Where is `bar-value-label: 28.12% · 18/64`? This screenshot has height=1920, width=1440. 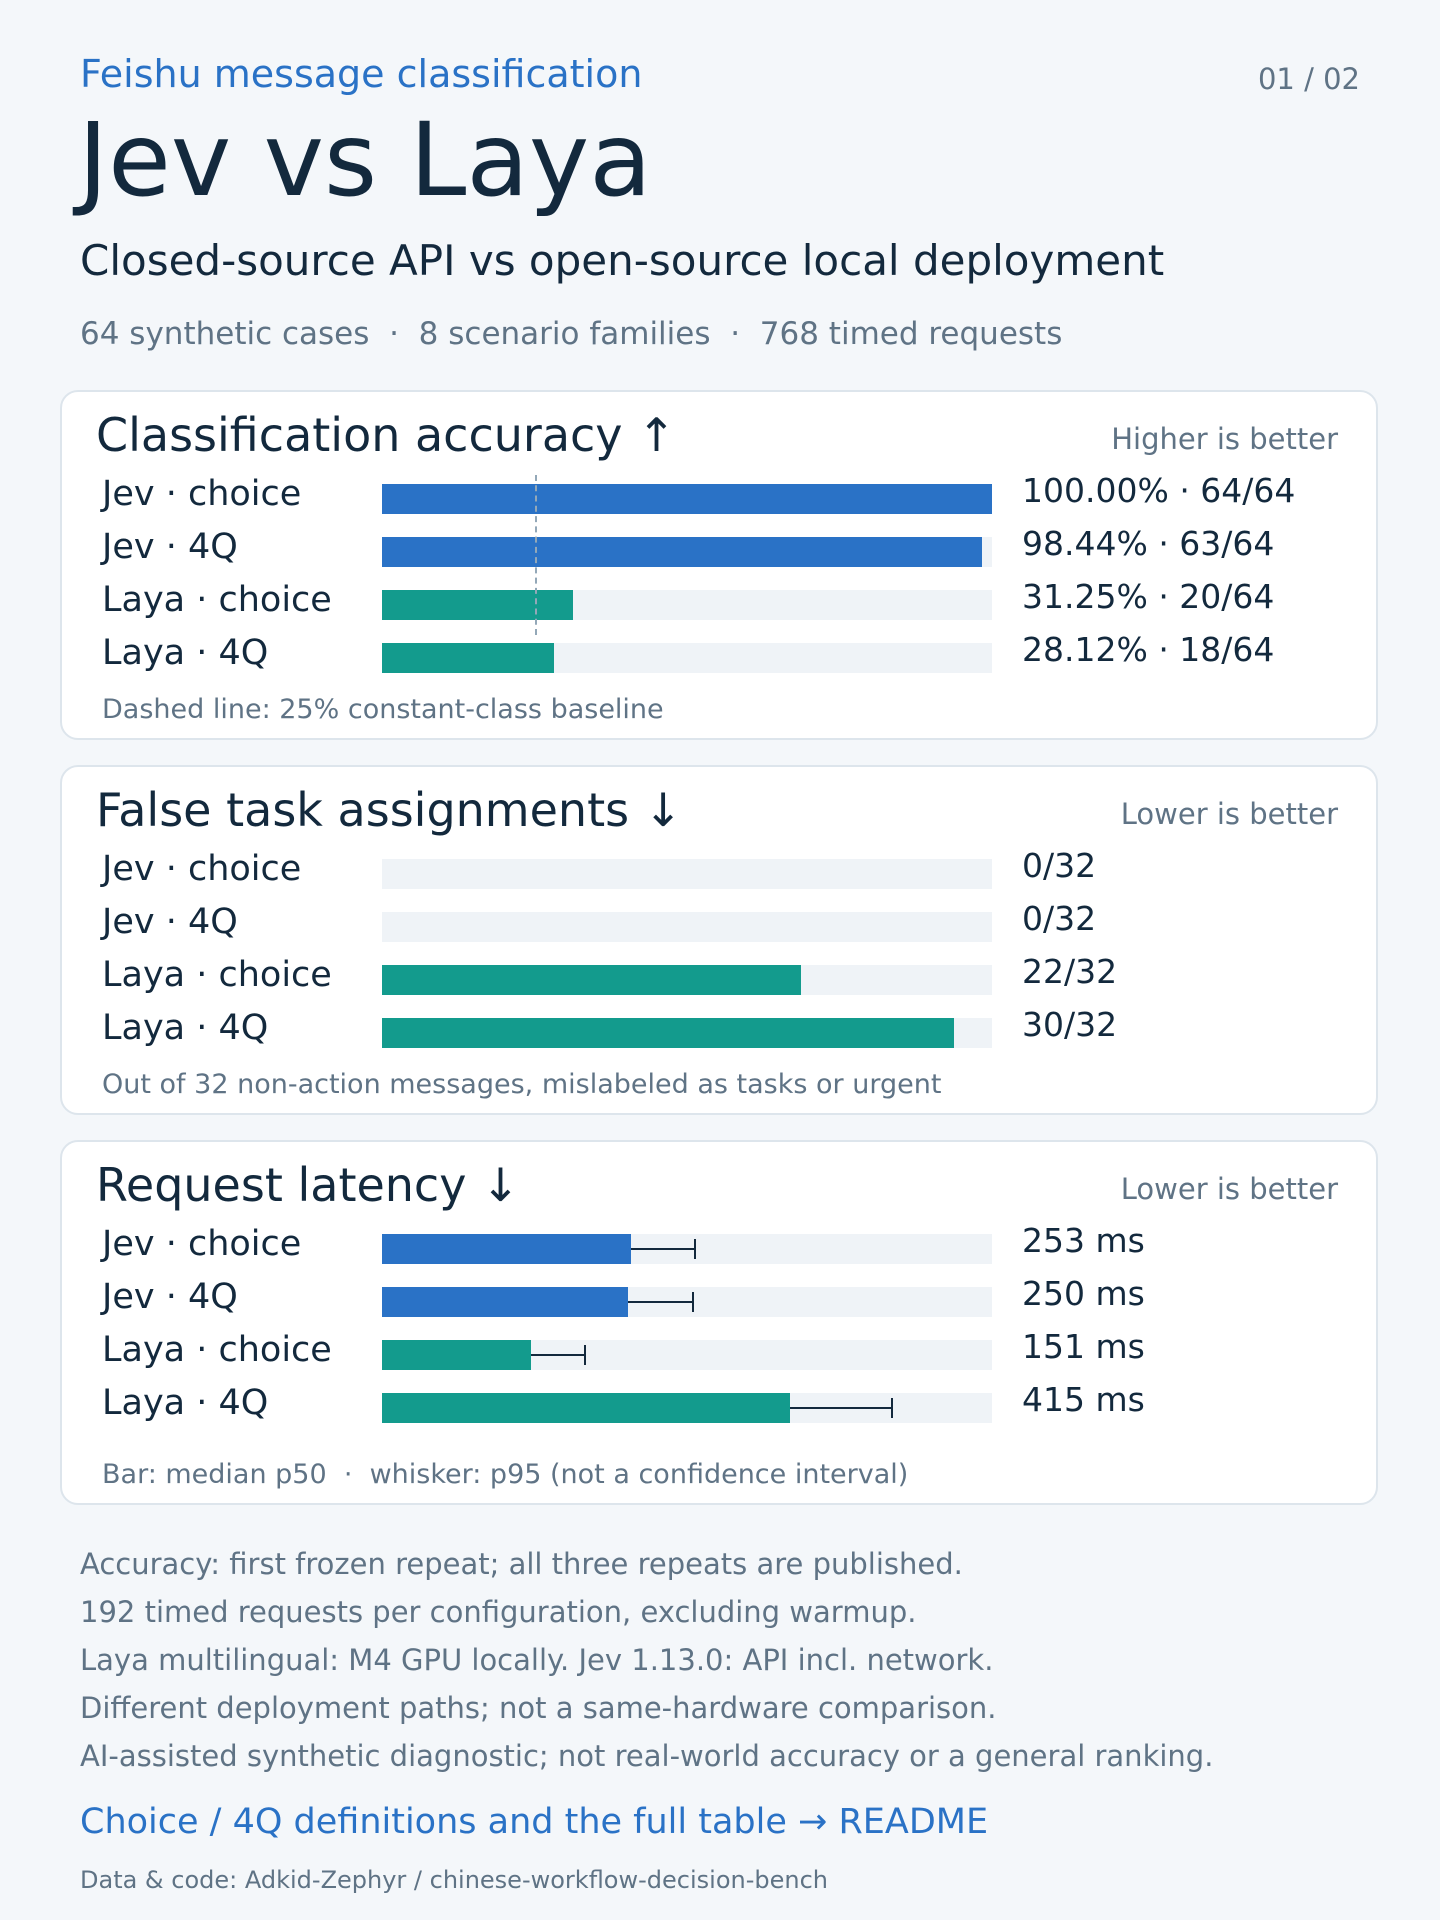
bar-value-label: 28.12% · 18/64 is located at coordinates (1148, 649).